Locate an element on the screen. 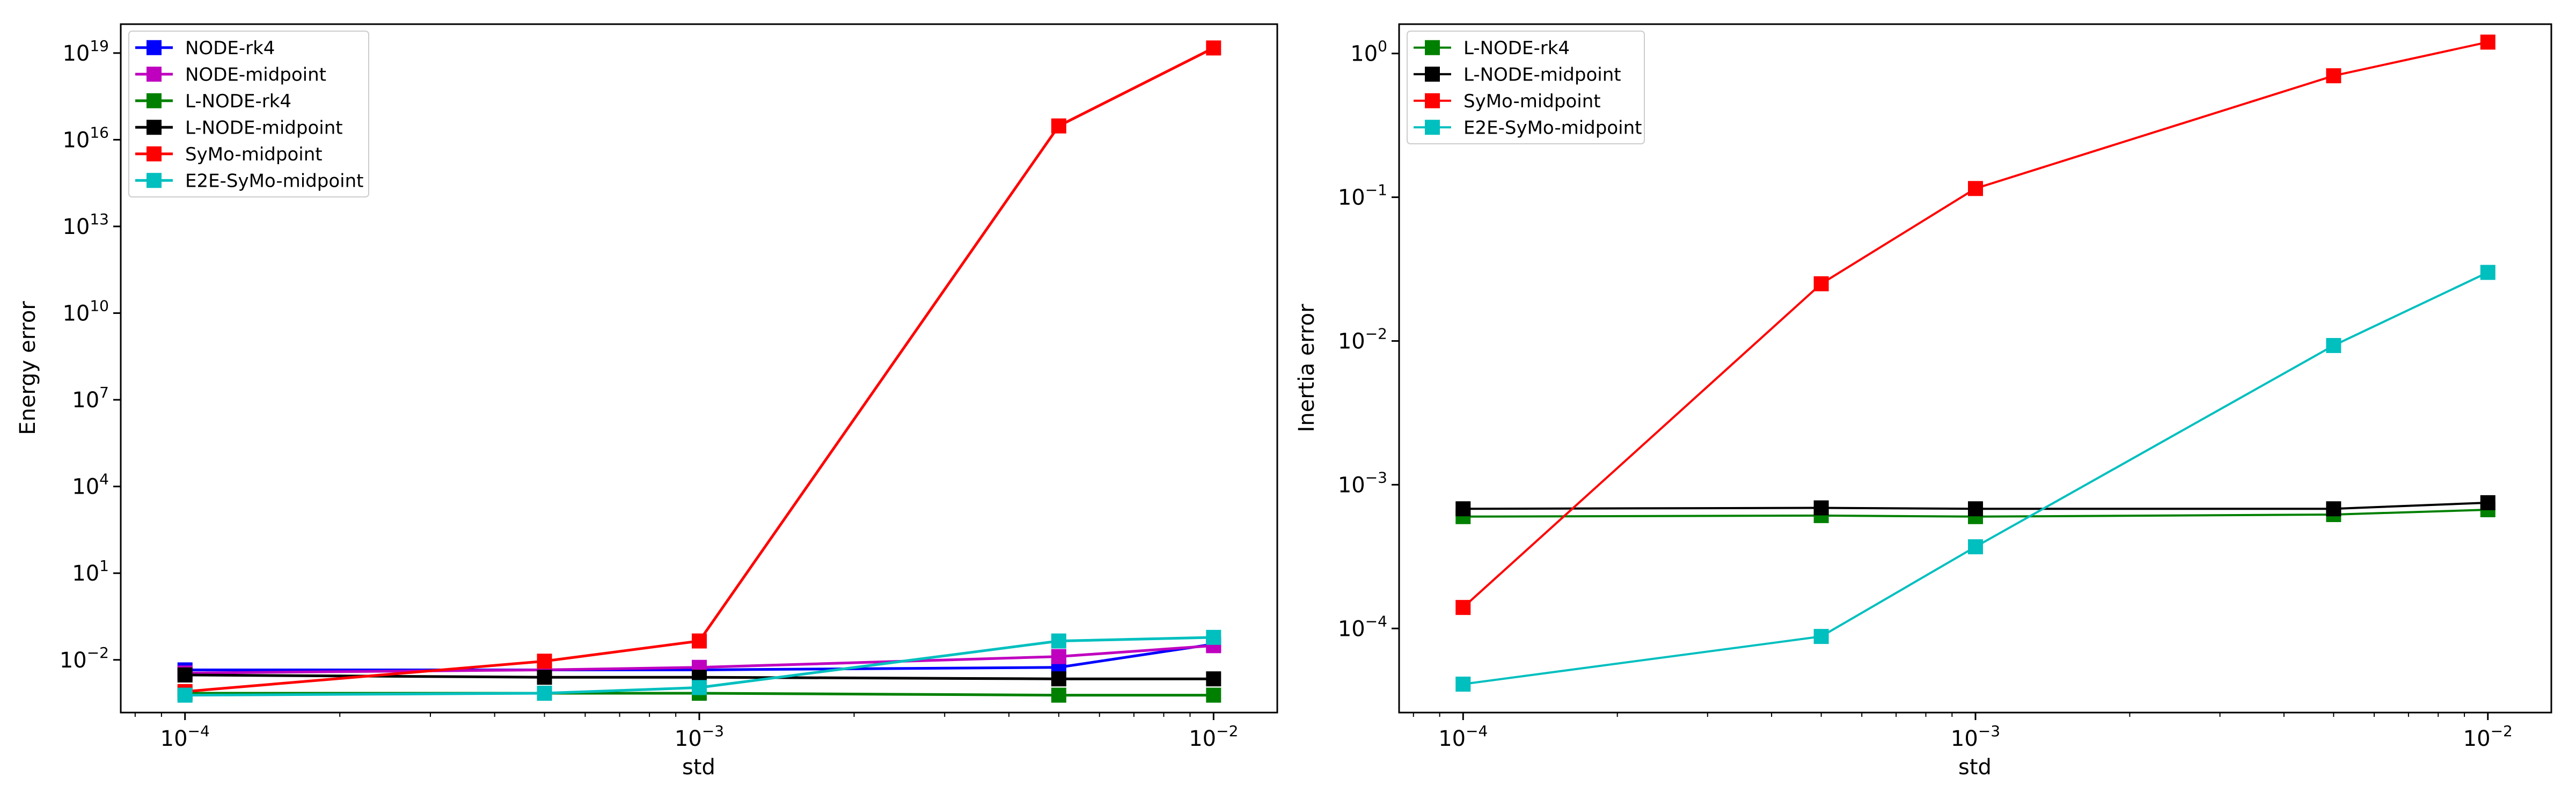 The height and width of the screenshot is (807, 2576). y-tick-label: 10⁷ is located at coordinates (90, 398).